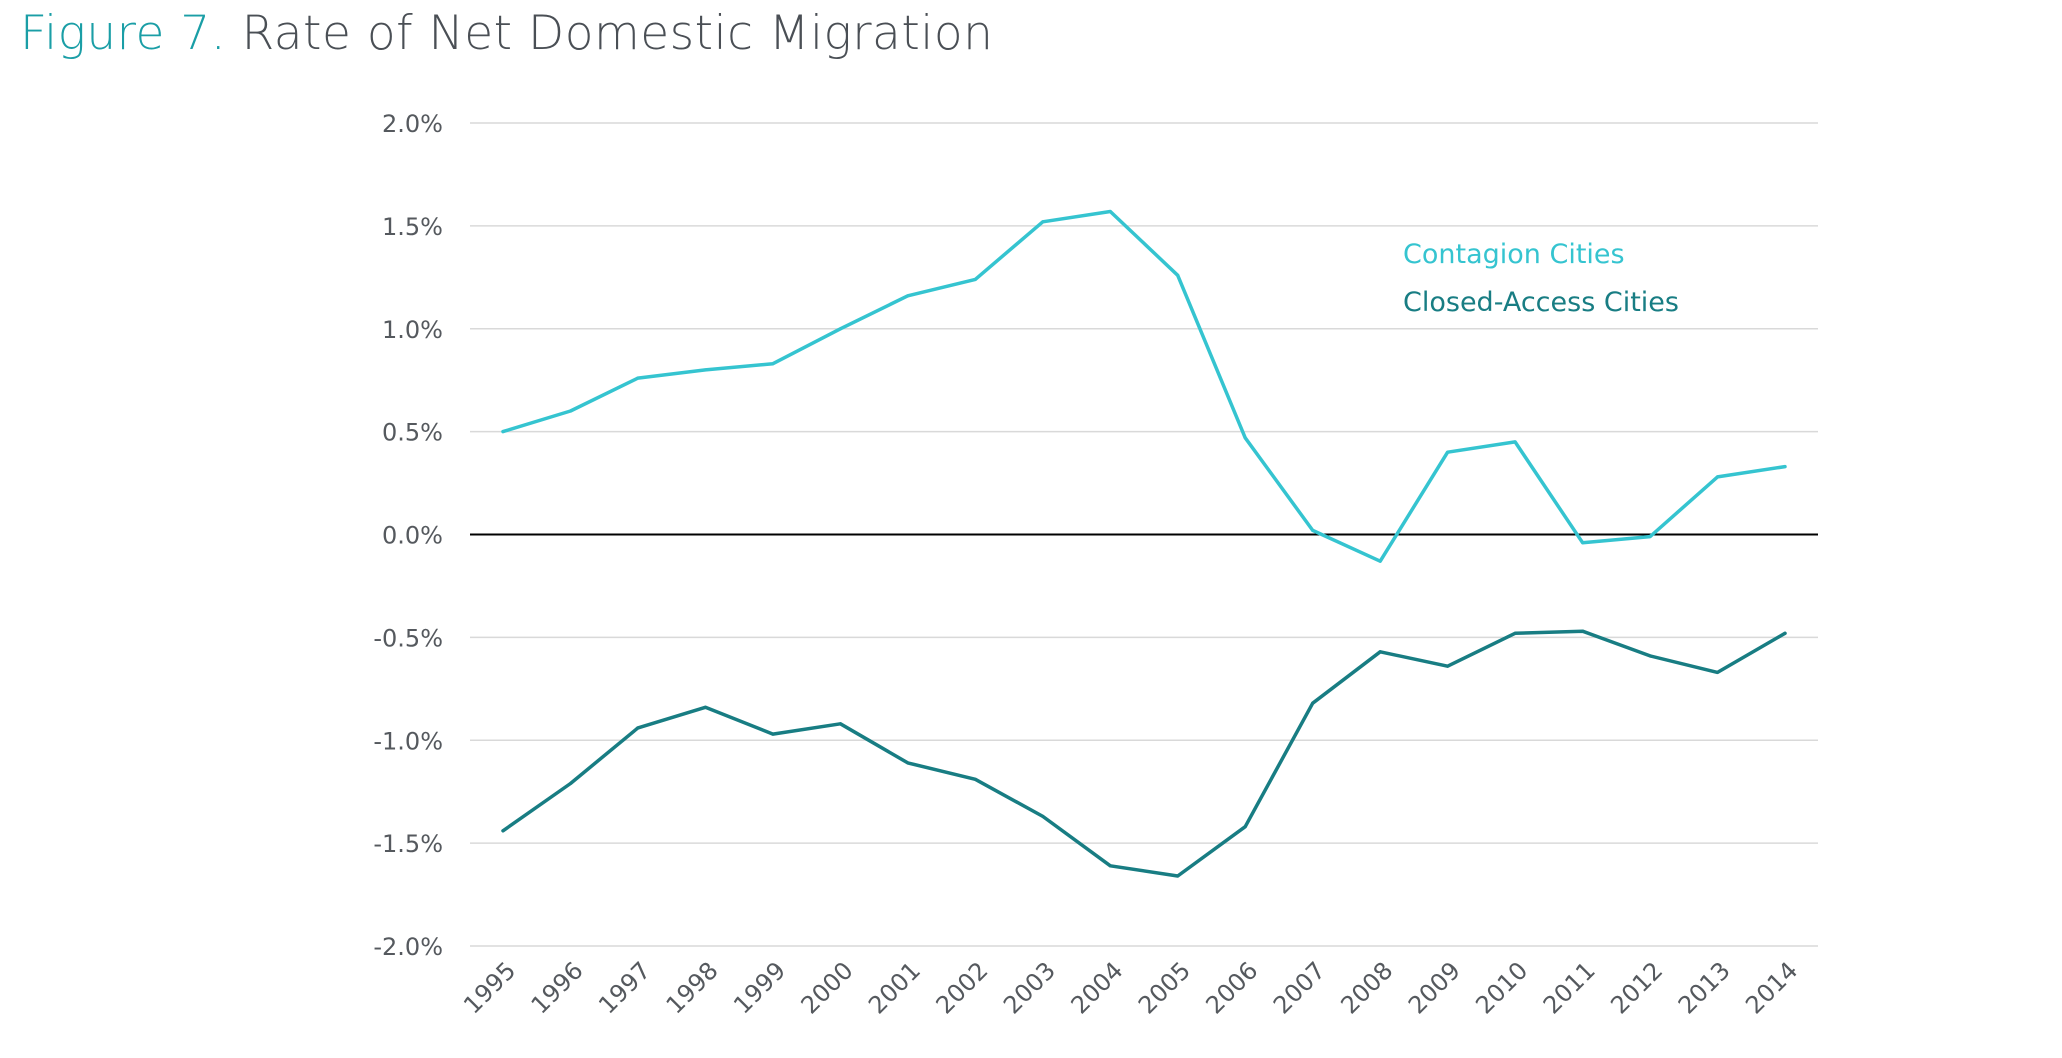 The width and height of the screenshot is (2062, 1058). What do you see at coordinates (1097, 987) in the screenshot?
I see `x-tick-label: 2004` at bounding box center [1097, 987].